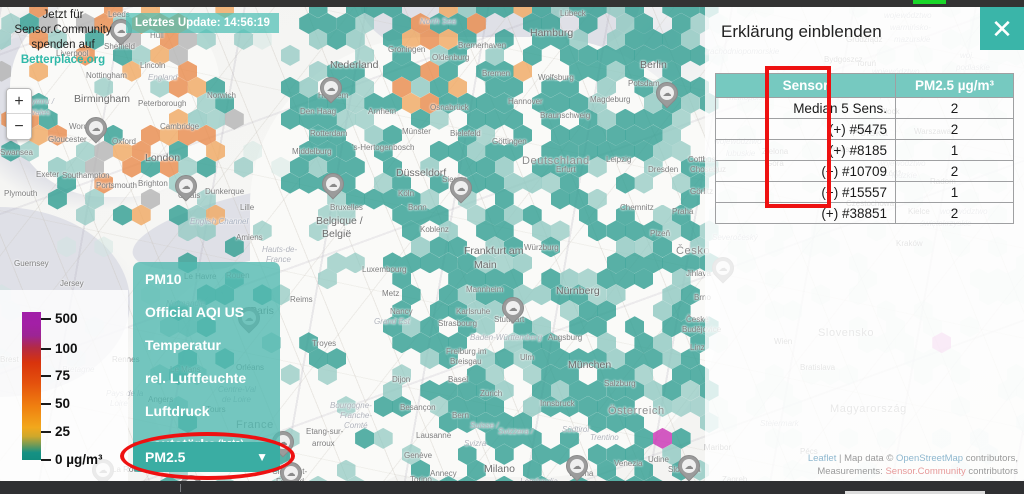  Describe the element at coordinates (864, 192) in the screenshot. I see `table-row: (+) #15557 1` at that location.